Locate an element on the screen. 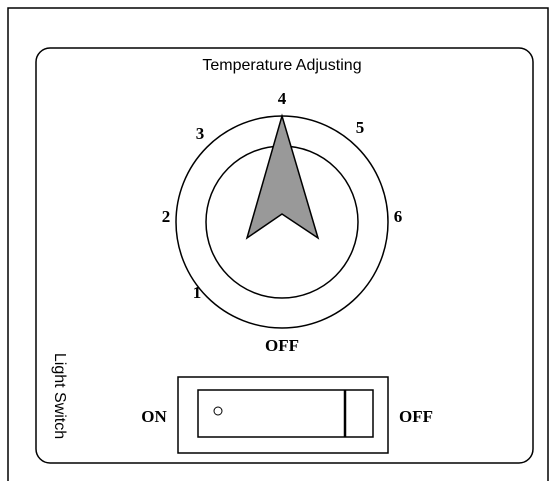 The height and width of the screenshot is (481, 556). switch-rocker is located at coordinates (285, 413).